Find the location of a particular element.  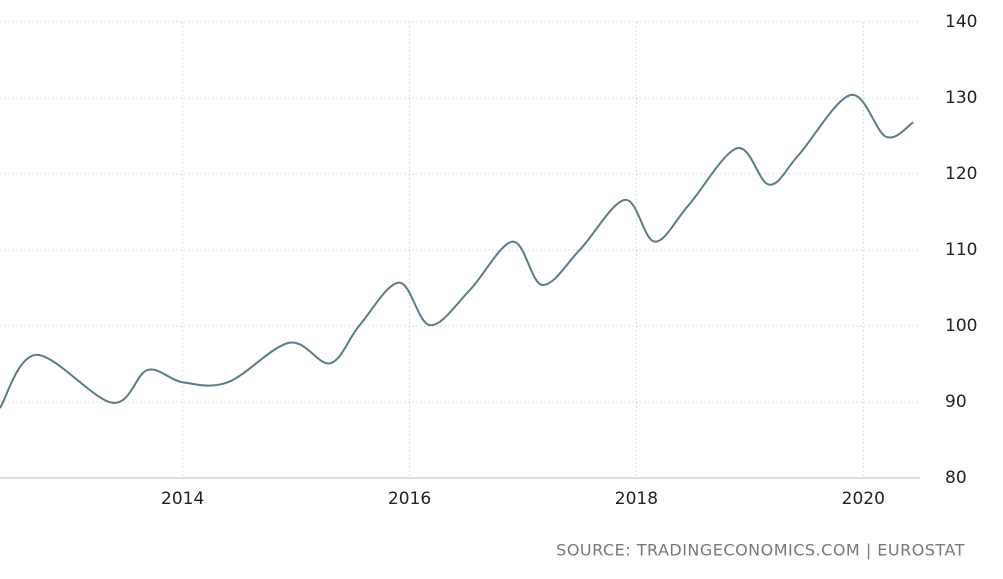

y-tick-label: 100 is located at coordinates (961, 326).